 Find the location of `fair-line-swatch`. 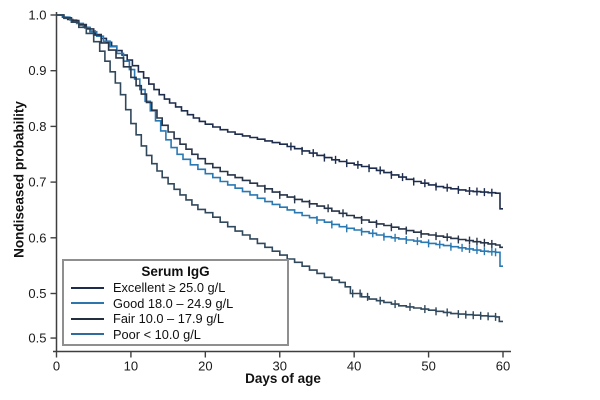

fair-line-swatch is located at coordinates (87, 318).